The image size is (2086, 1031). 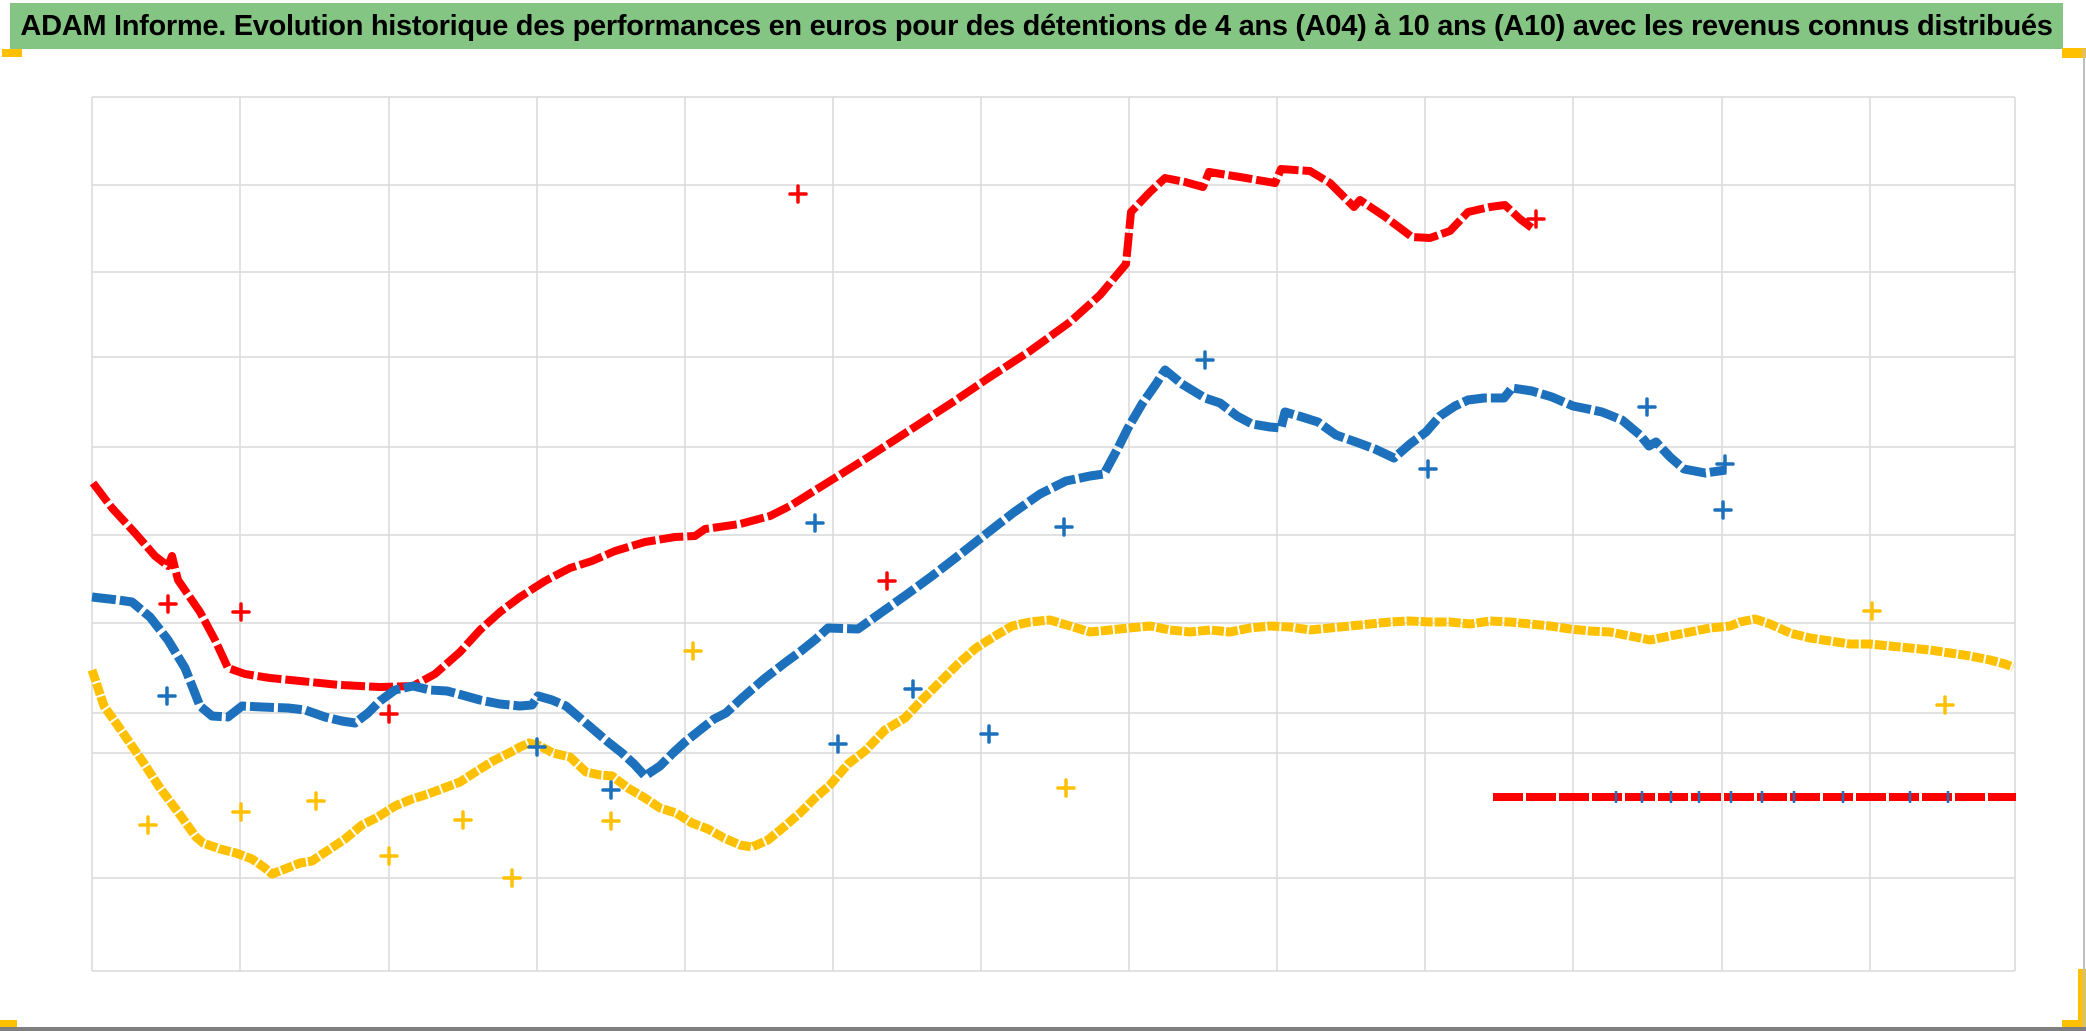 What do you see at coordinates (2084, 538) in the screenshot?
I see `window-right-edge` at bounding box center [2084, 538].